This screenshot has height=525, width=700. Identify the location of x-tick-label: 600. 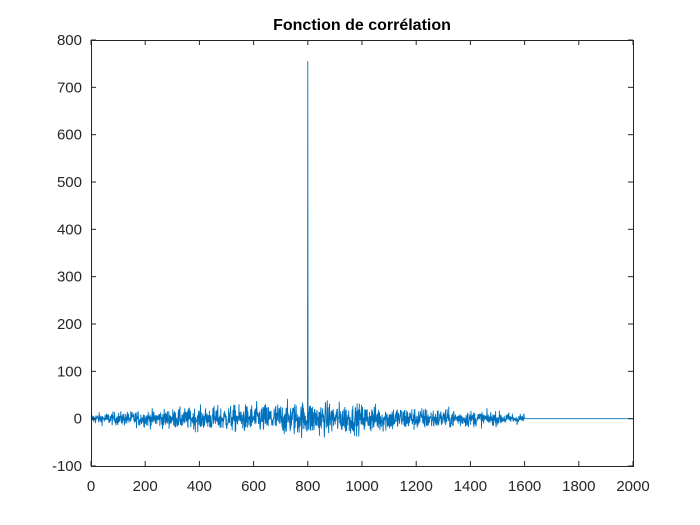
(253, 486).